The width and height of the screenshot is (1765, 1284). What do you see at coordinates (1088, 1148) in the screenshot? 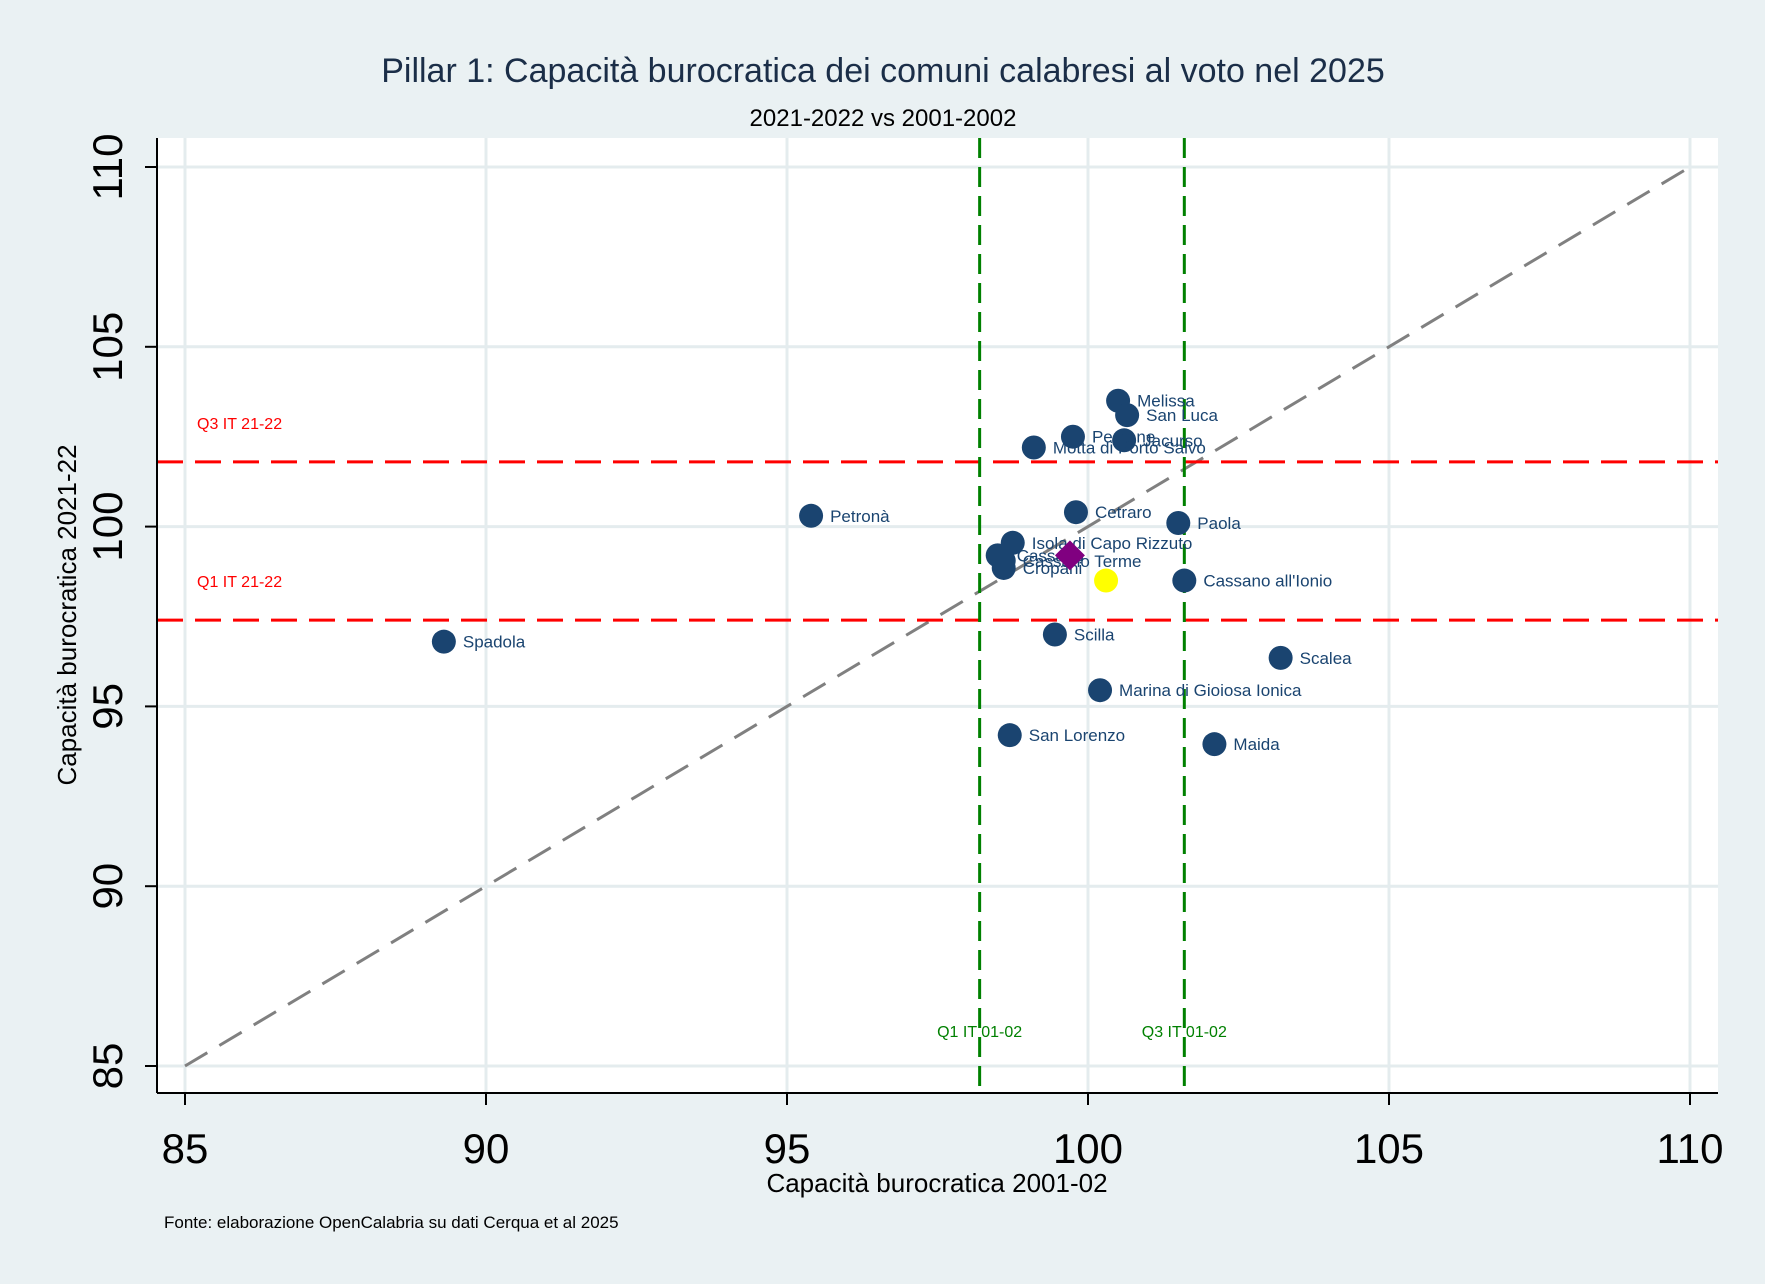
I see `x-tick-label: 100` at bounding box center [1088, 1148].